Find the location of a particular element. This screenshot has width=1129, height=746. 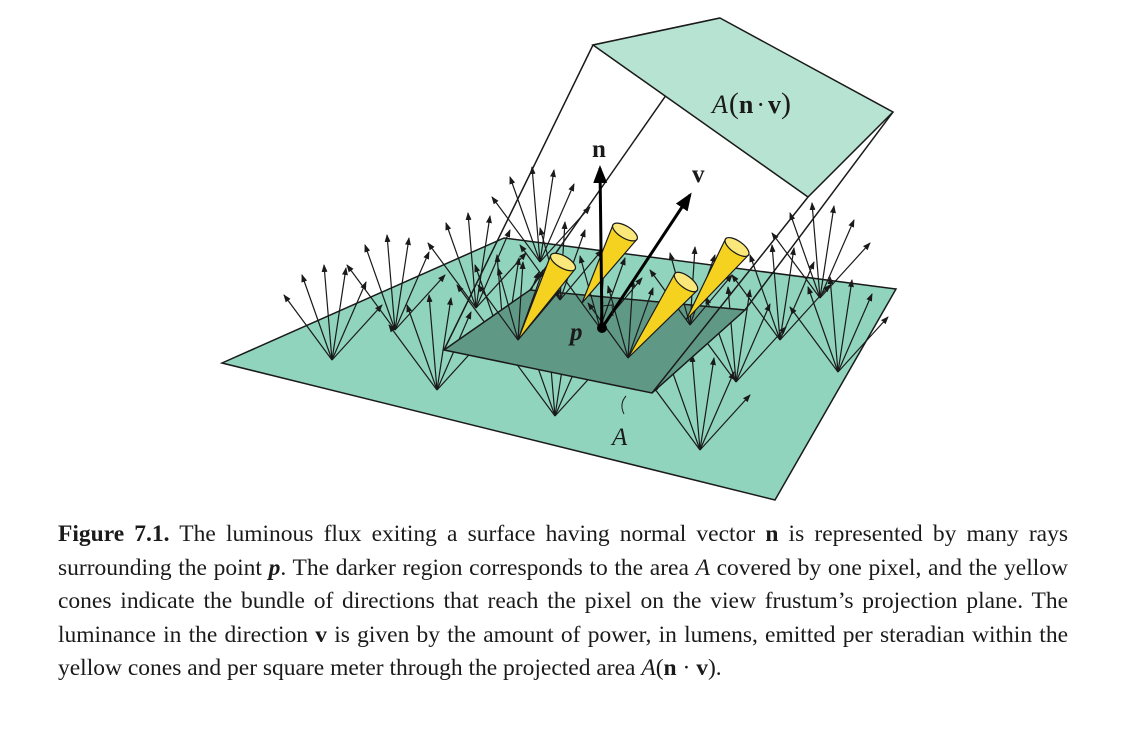

caption-symbol-n: n is located at coordinates (772, 534).